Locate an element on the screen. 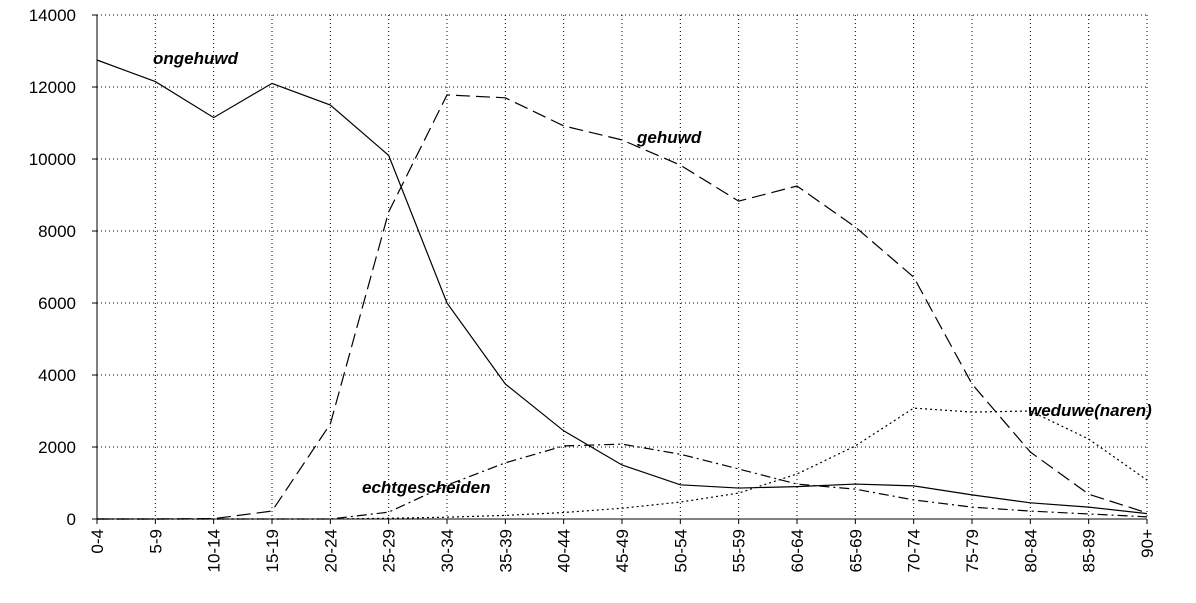 The height and width of the screenshot is (603, 1196). x-tick-label: 20-24 is located at coordinates (330, 550).